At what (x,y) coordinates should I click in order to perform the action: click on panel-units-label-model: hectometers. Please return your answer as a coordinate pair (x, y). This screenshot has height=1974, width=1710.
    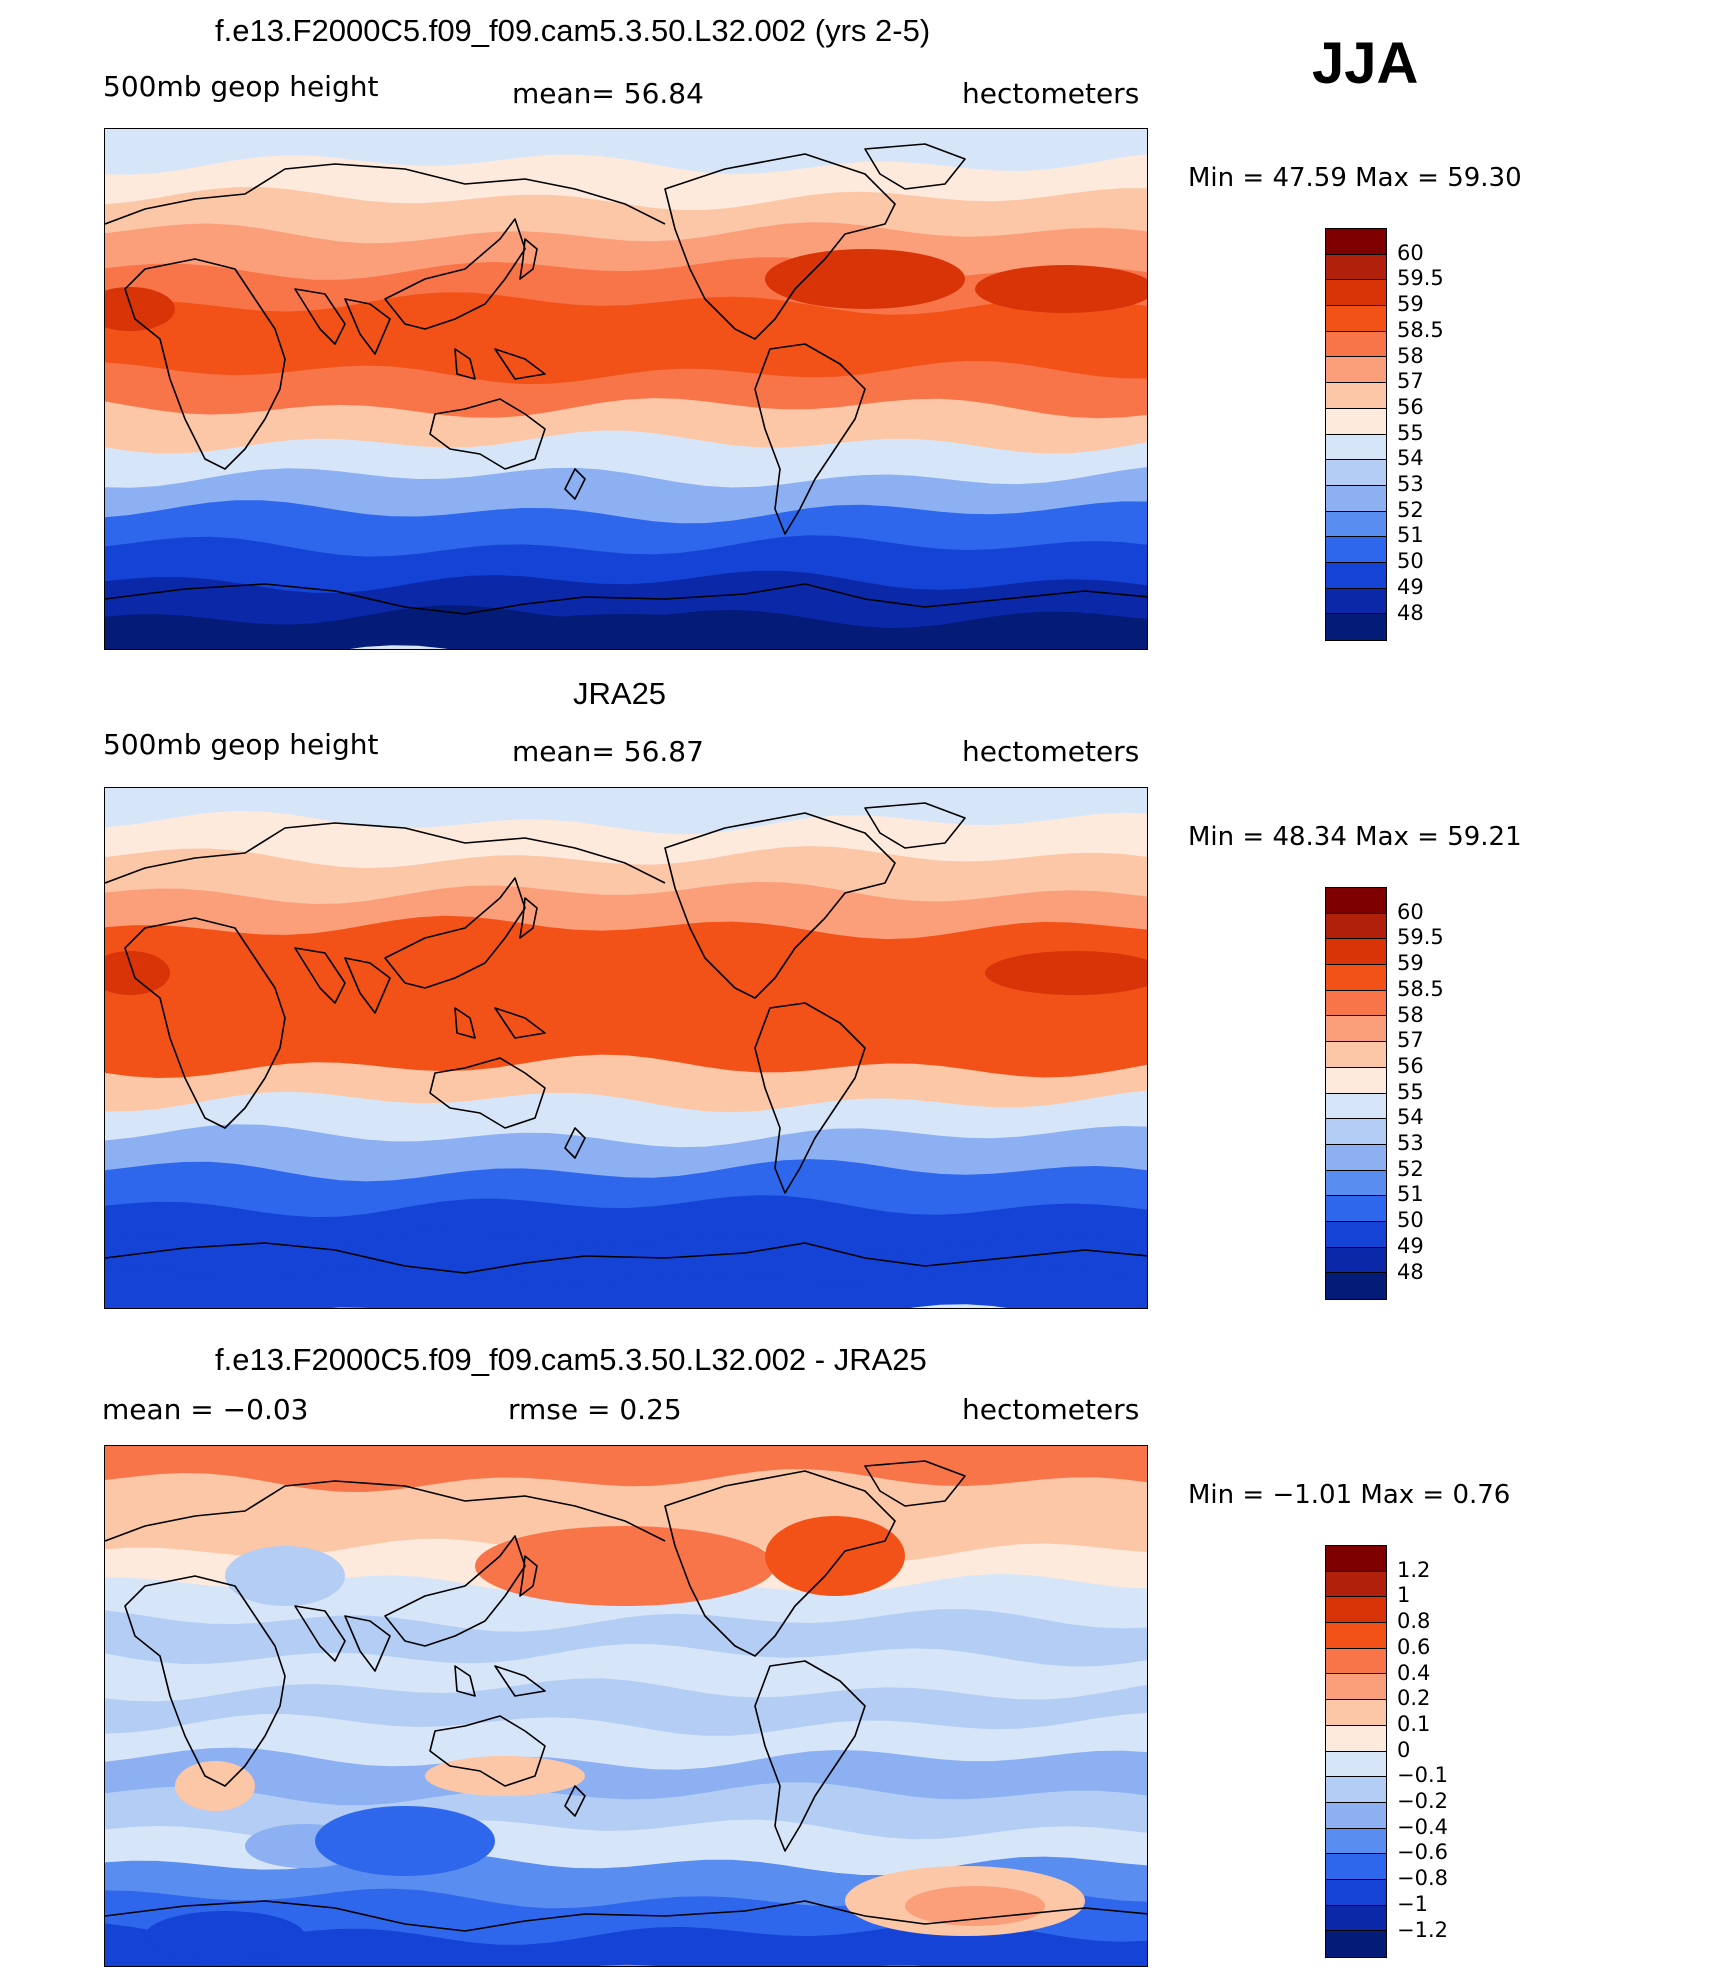
    Looking at the image, I should click on (1051, 93).